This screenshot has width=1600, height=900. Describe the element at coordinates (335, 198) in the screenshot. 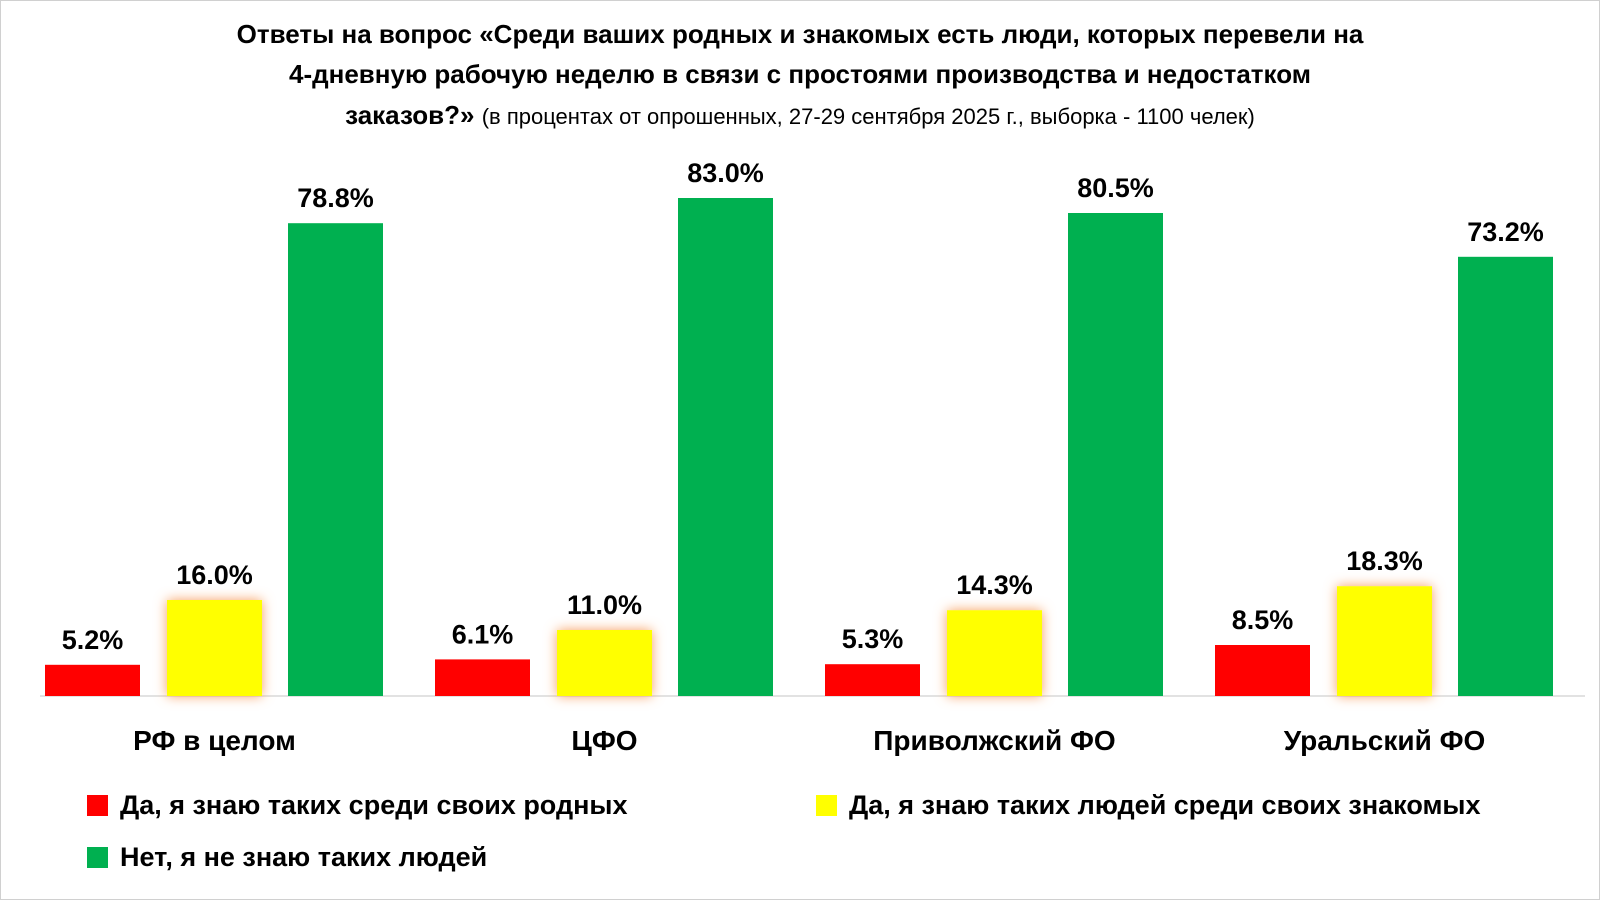

I see `data-label: 78.8%` at that location.